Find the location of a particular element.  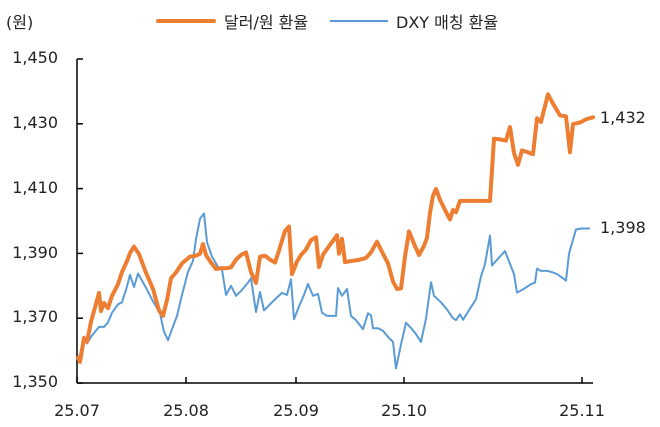

x-tick-label: 25.11 is located at coordinates (582, 410).